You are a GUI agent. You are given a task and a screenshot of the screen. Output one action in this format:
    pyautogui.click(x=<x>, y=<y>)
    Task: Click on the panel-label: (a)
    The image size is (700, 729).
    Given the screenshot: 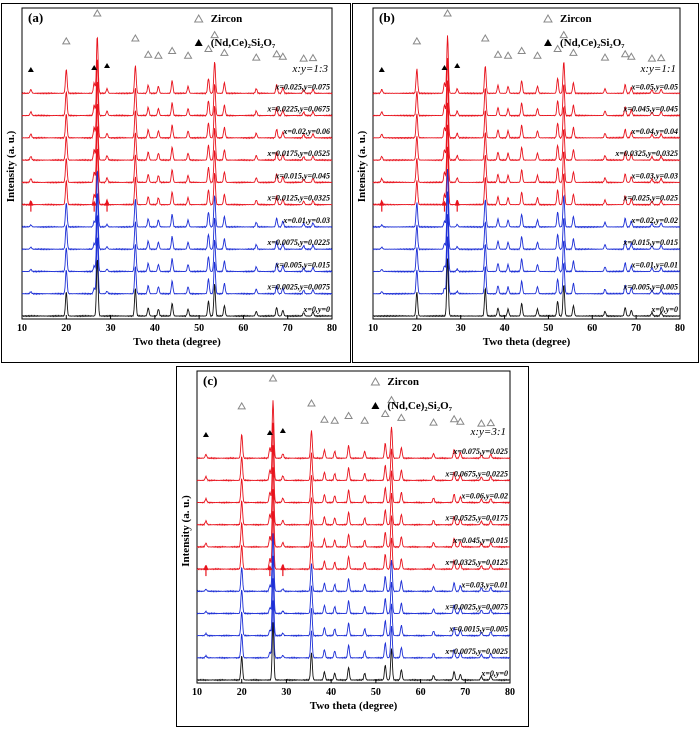 What is the action you would take?
    pyautogui.click(x=35, y=17)
    